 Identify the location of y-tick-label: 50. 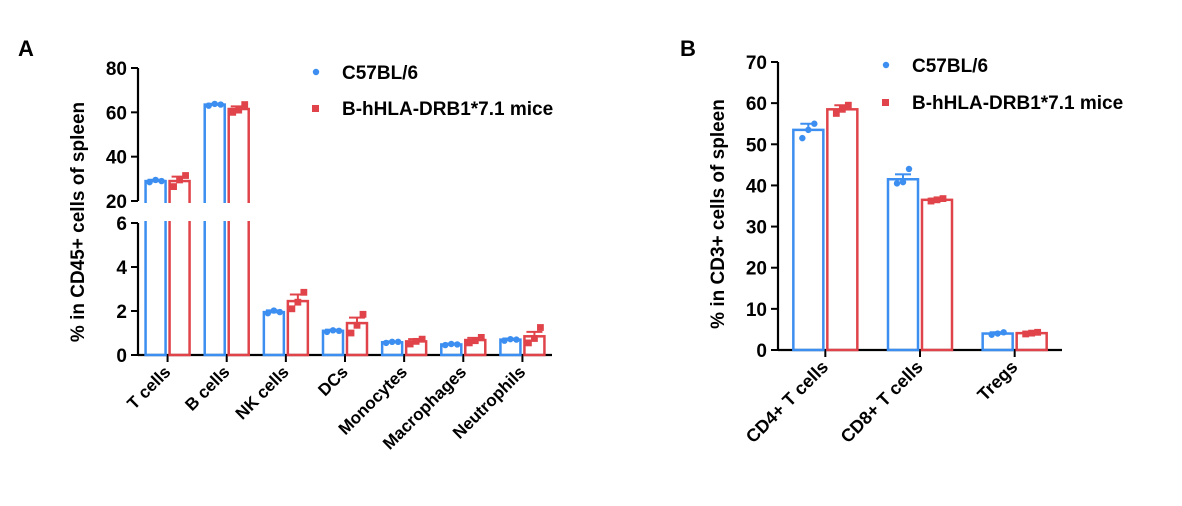
(756, 145).